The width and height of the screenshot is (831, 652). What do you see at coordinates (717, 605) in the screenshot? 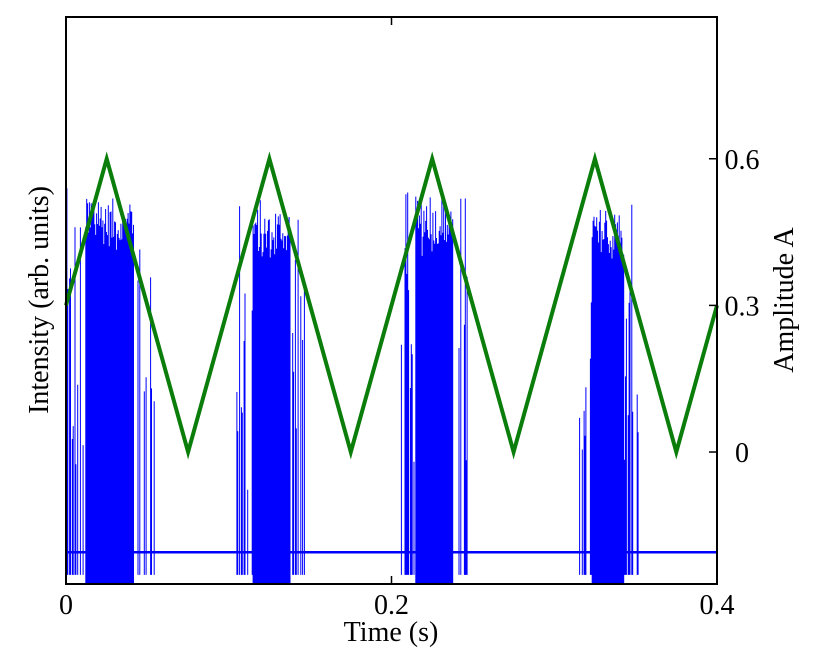
I see `x-tick-label-2: 0.4` at bounding box center [717, 605].